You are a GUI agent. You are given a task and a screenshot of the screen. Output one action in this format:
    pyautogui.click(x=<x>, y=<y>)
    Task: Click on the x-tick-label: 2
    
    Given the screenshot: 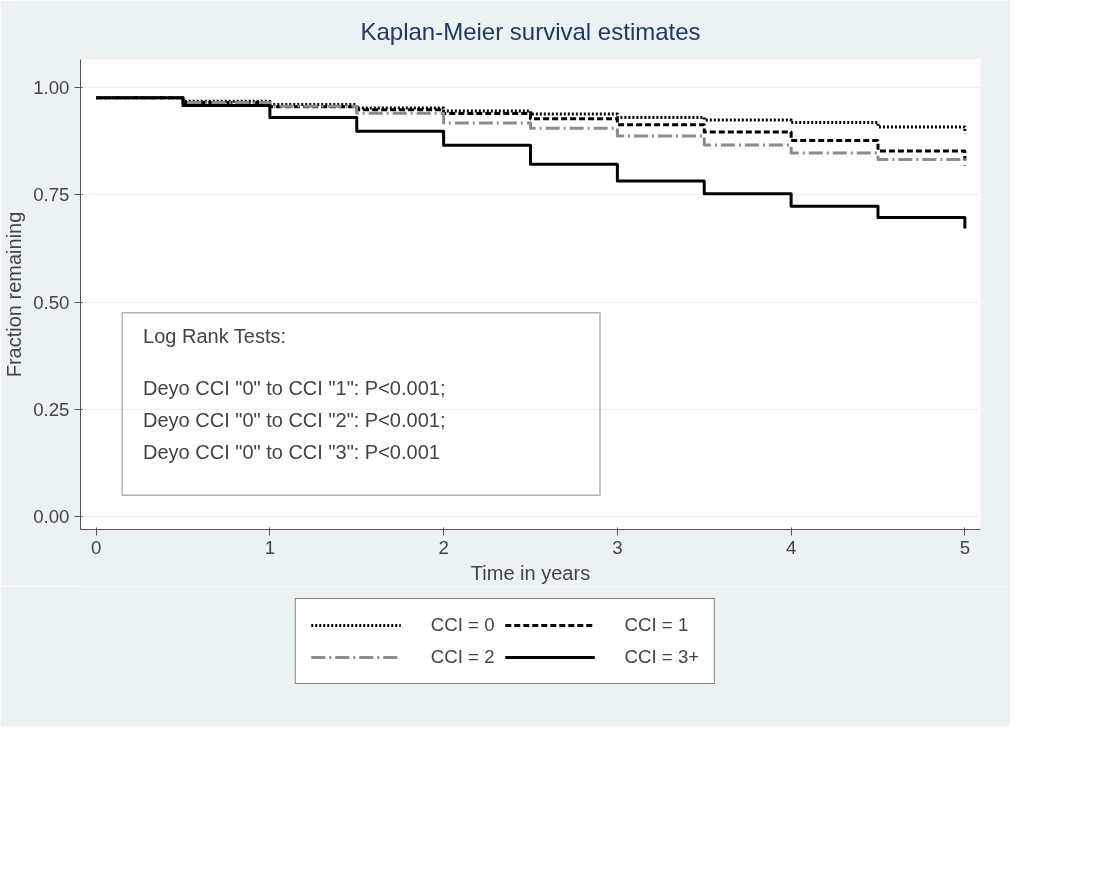 What is the action you would take?
    pyautogui.click(x=443, y=547)
    